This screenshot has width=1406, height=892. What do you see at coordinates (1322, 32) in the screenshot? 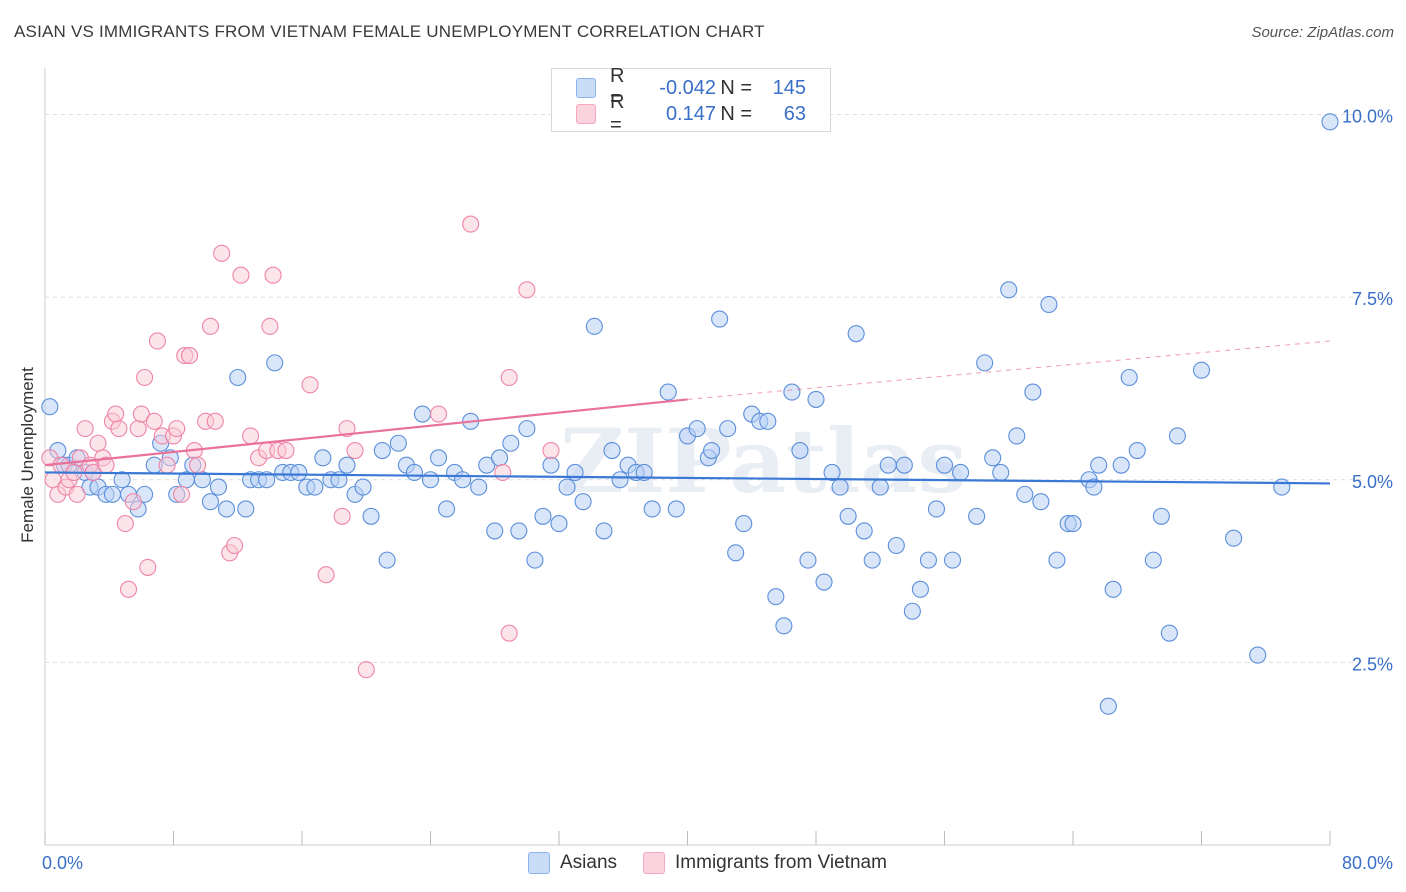
I see `source-label: Source: ZipAtlas.com` at bounding box center [1322, 32].